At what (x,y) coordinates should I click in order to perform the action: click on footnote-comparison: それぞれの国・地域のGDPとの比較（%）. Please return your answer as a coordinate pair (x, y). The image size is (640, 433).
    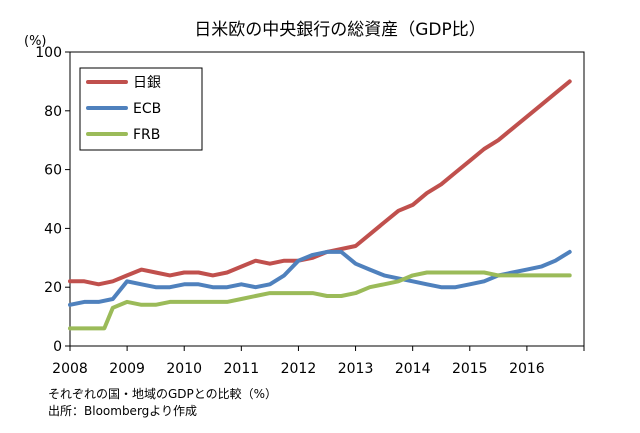
    Looking at the image, I should click on (163, 394).